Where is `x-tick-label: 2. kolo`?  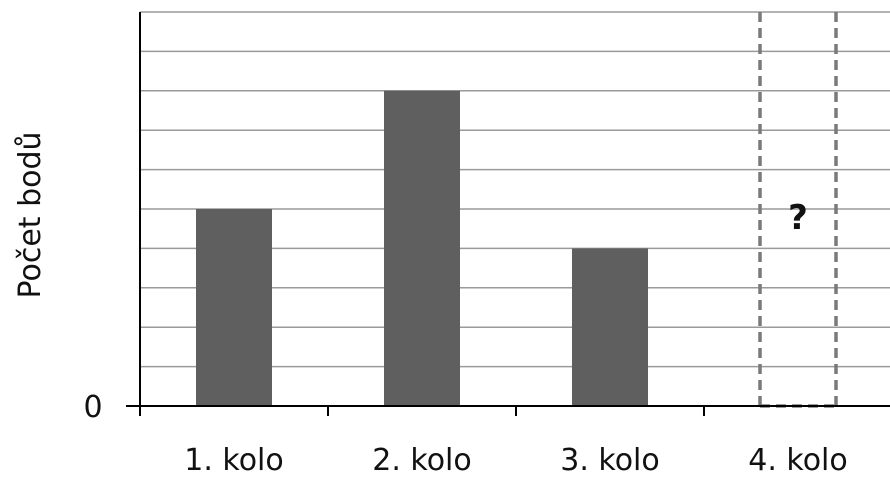
x-tick-label: 2. kolo is located at coordinates (422, 460).